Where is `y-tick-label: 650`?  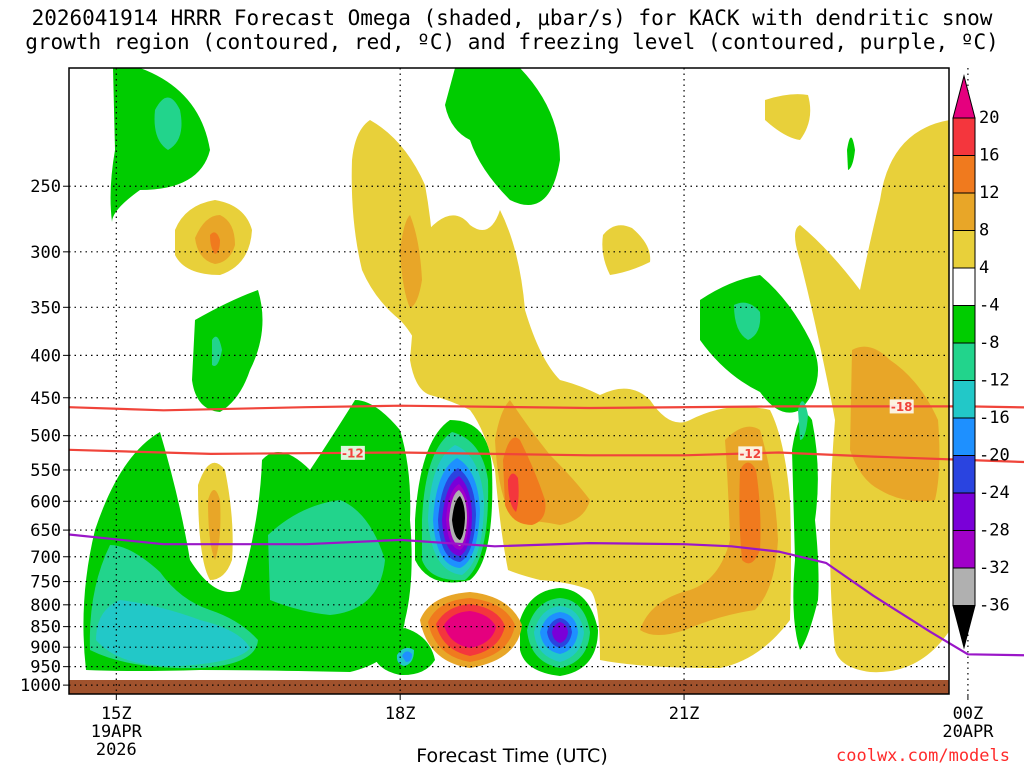 y-tick-label: 650 is located at coordinates (45, 531).